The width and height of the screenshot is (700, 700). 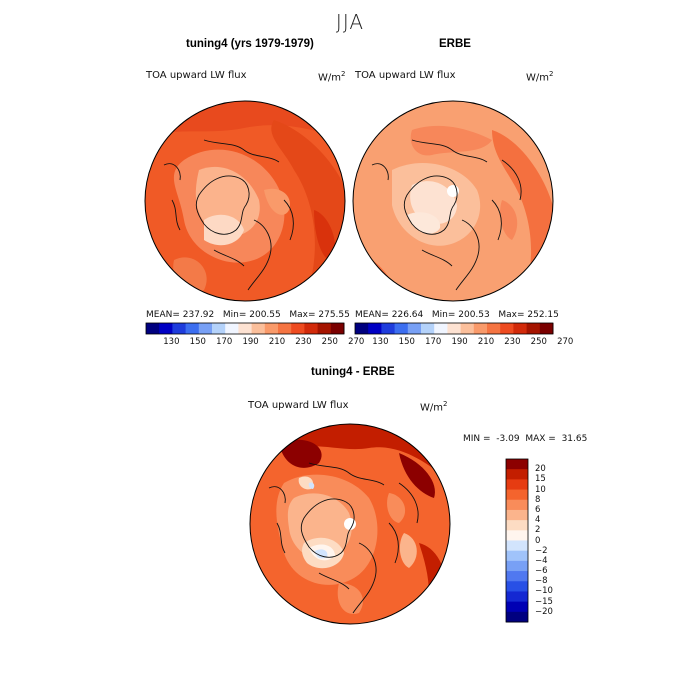 What do you see at coordinates (525, 439) in the screenshot?
I see `panel3-minmax: MIN = -3.09 MAX = 31.65` at bounding box center [525, 439].